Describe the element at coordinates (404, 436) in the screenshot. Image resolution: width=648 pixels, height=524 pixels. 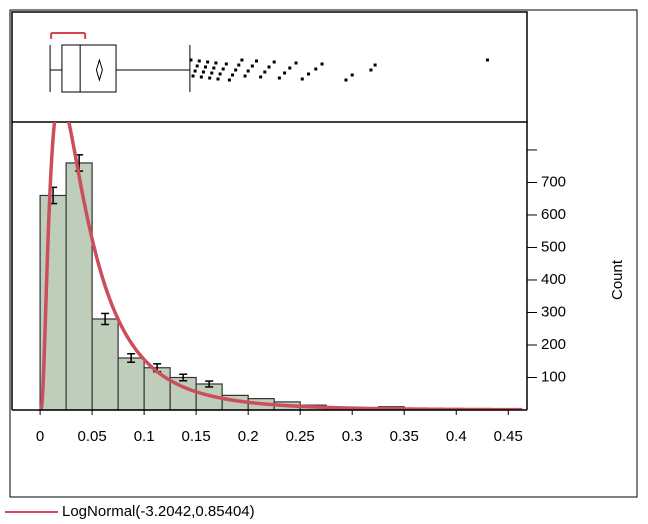
I see `x-tick-label: 0.35` at that location.